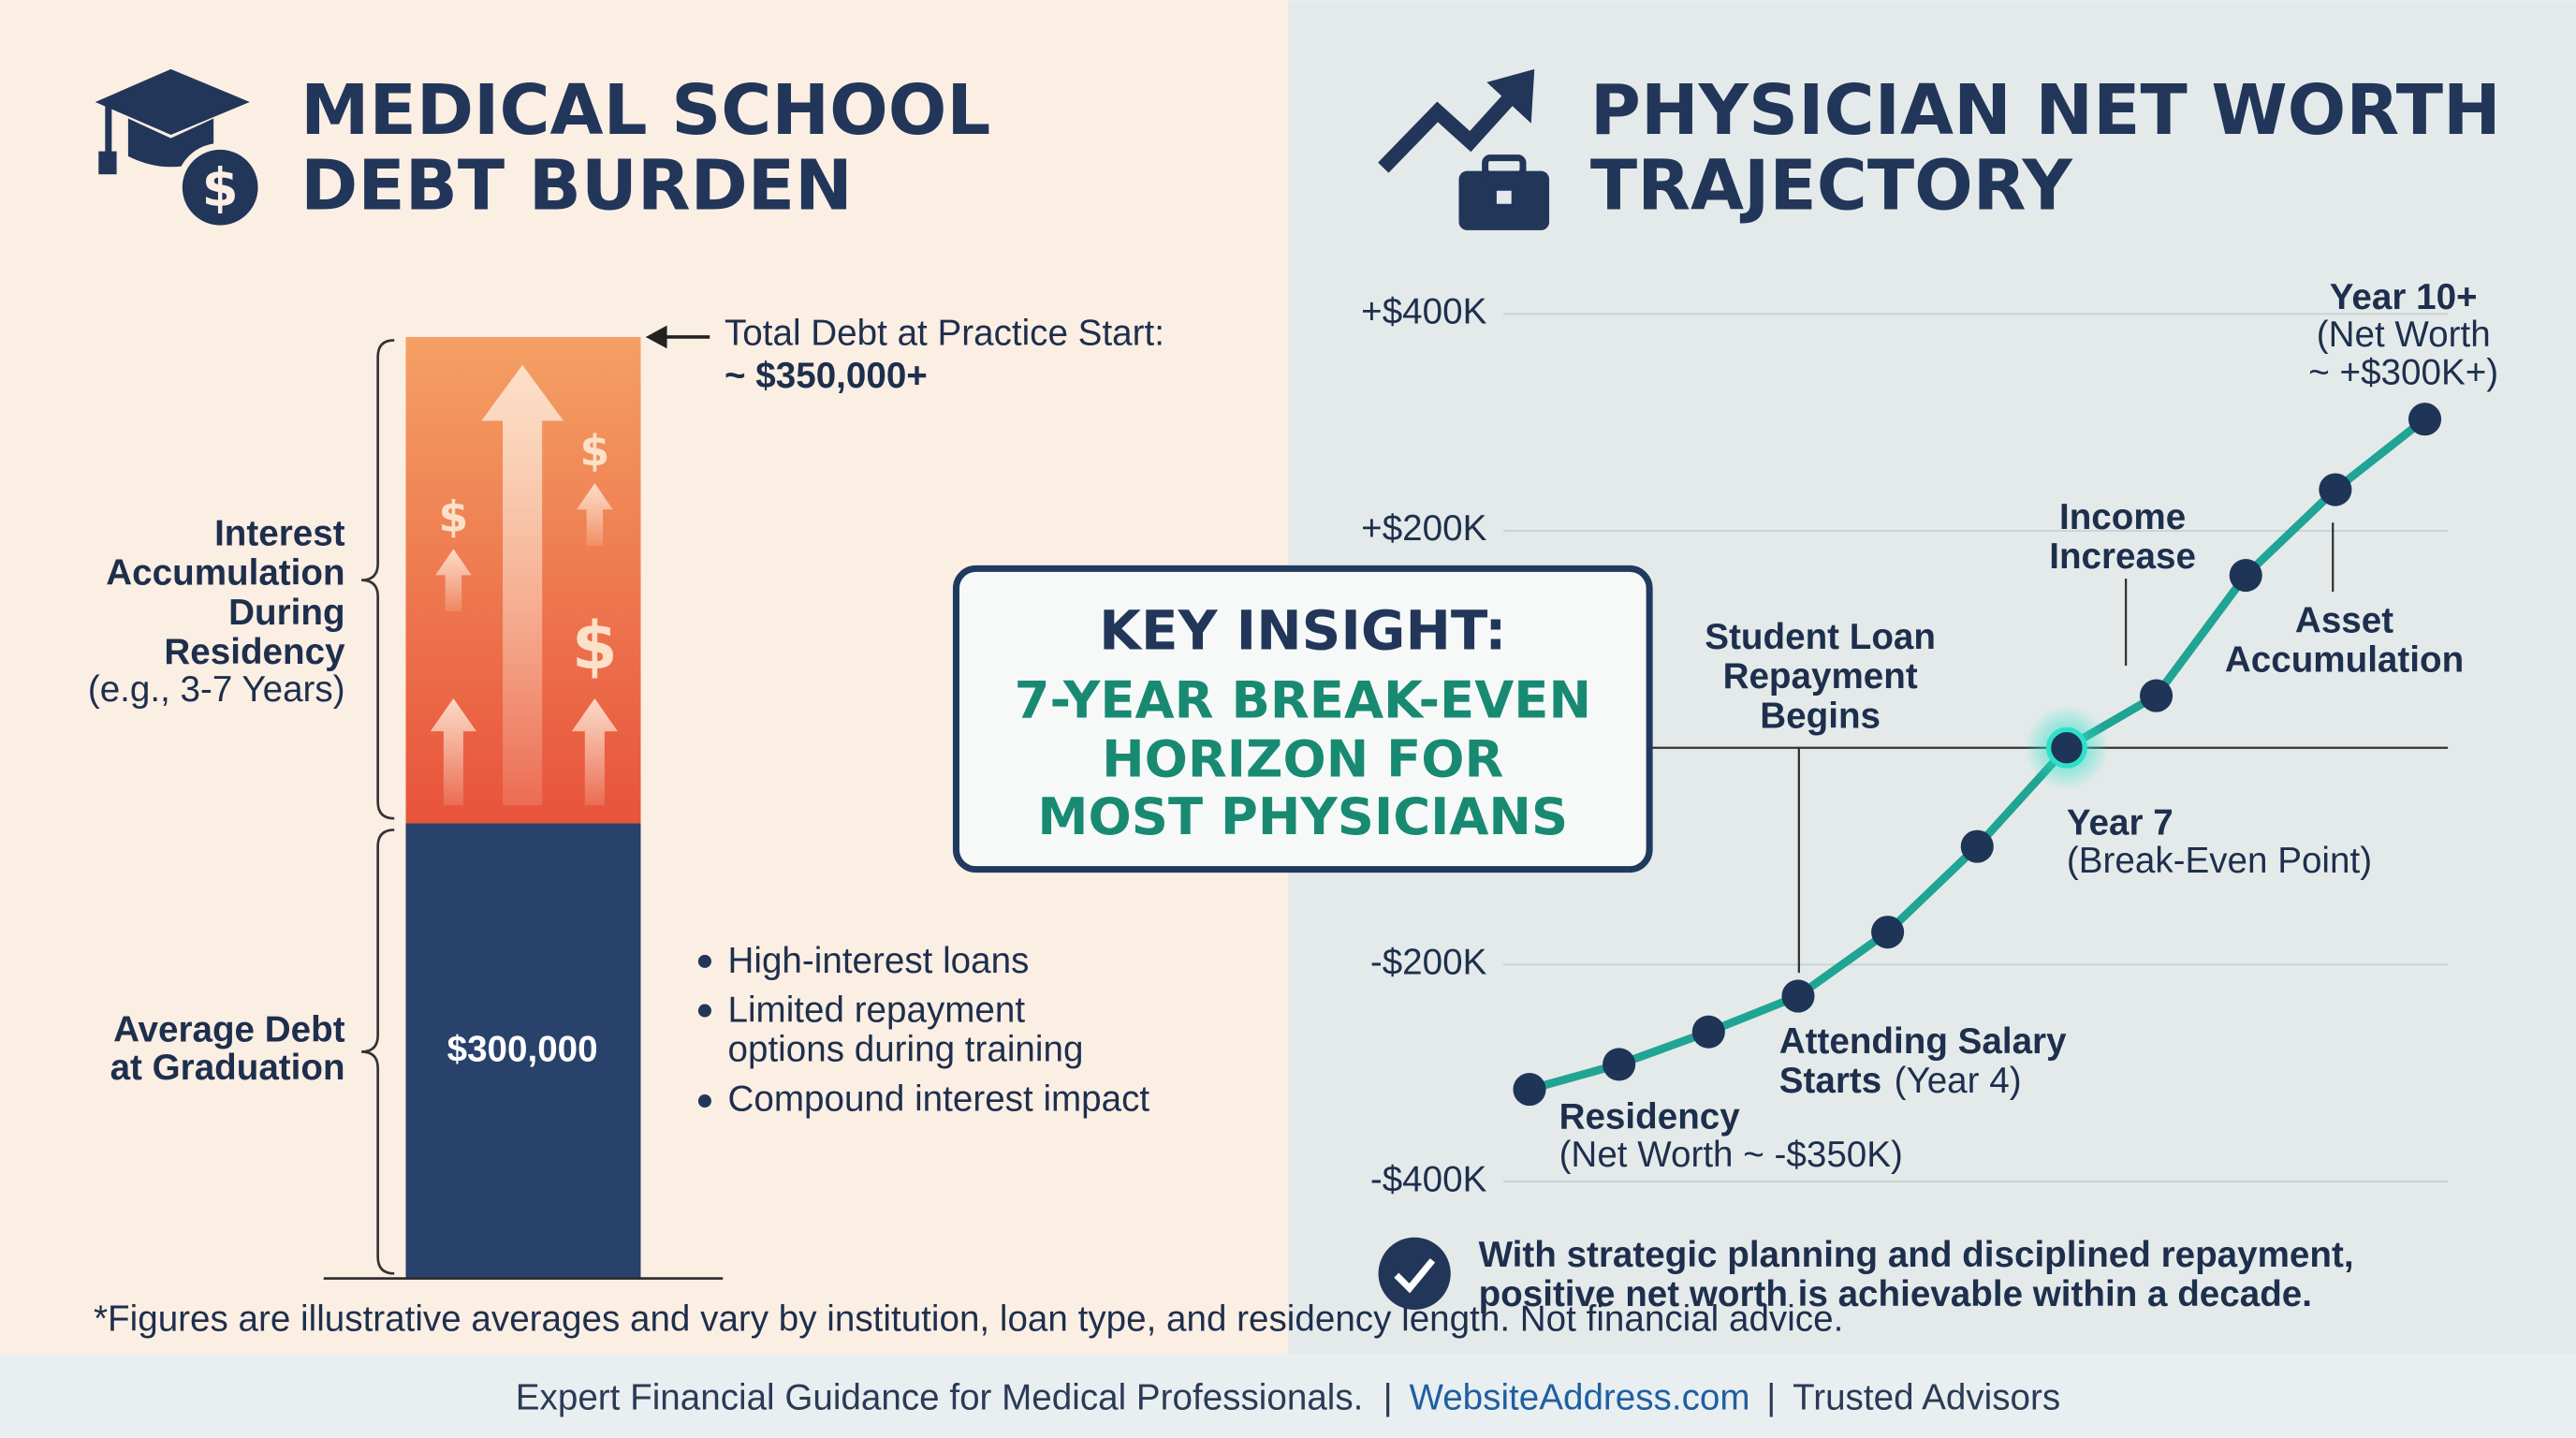 Image resolution: width=2576 pixels, height=1438 pixels. I want to click on interest-label: Residency, so click(254, 652).